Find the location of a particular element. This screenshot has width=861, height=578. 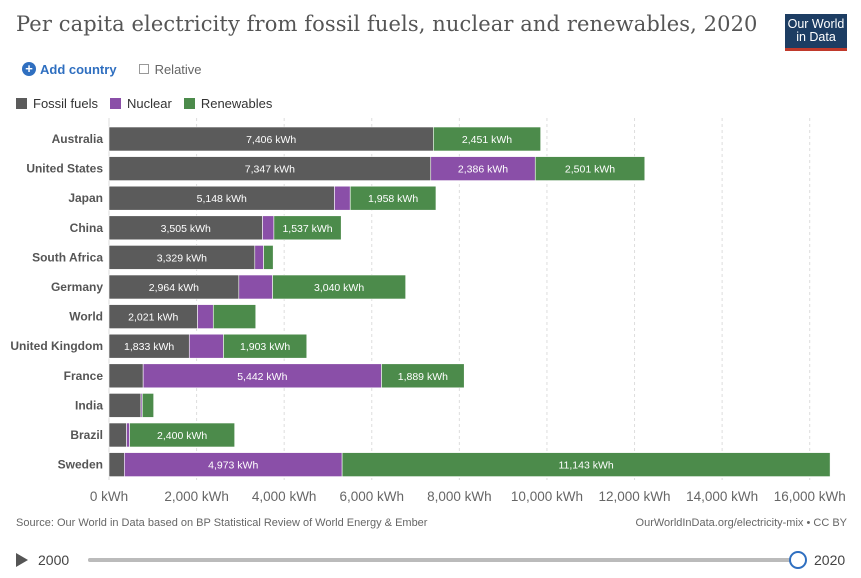

data-label: 2,021 kWh is located at coordinates (153, 318).